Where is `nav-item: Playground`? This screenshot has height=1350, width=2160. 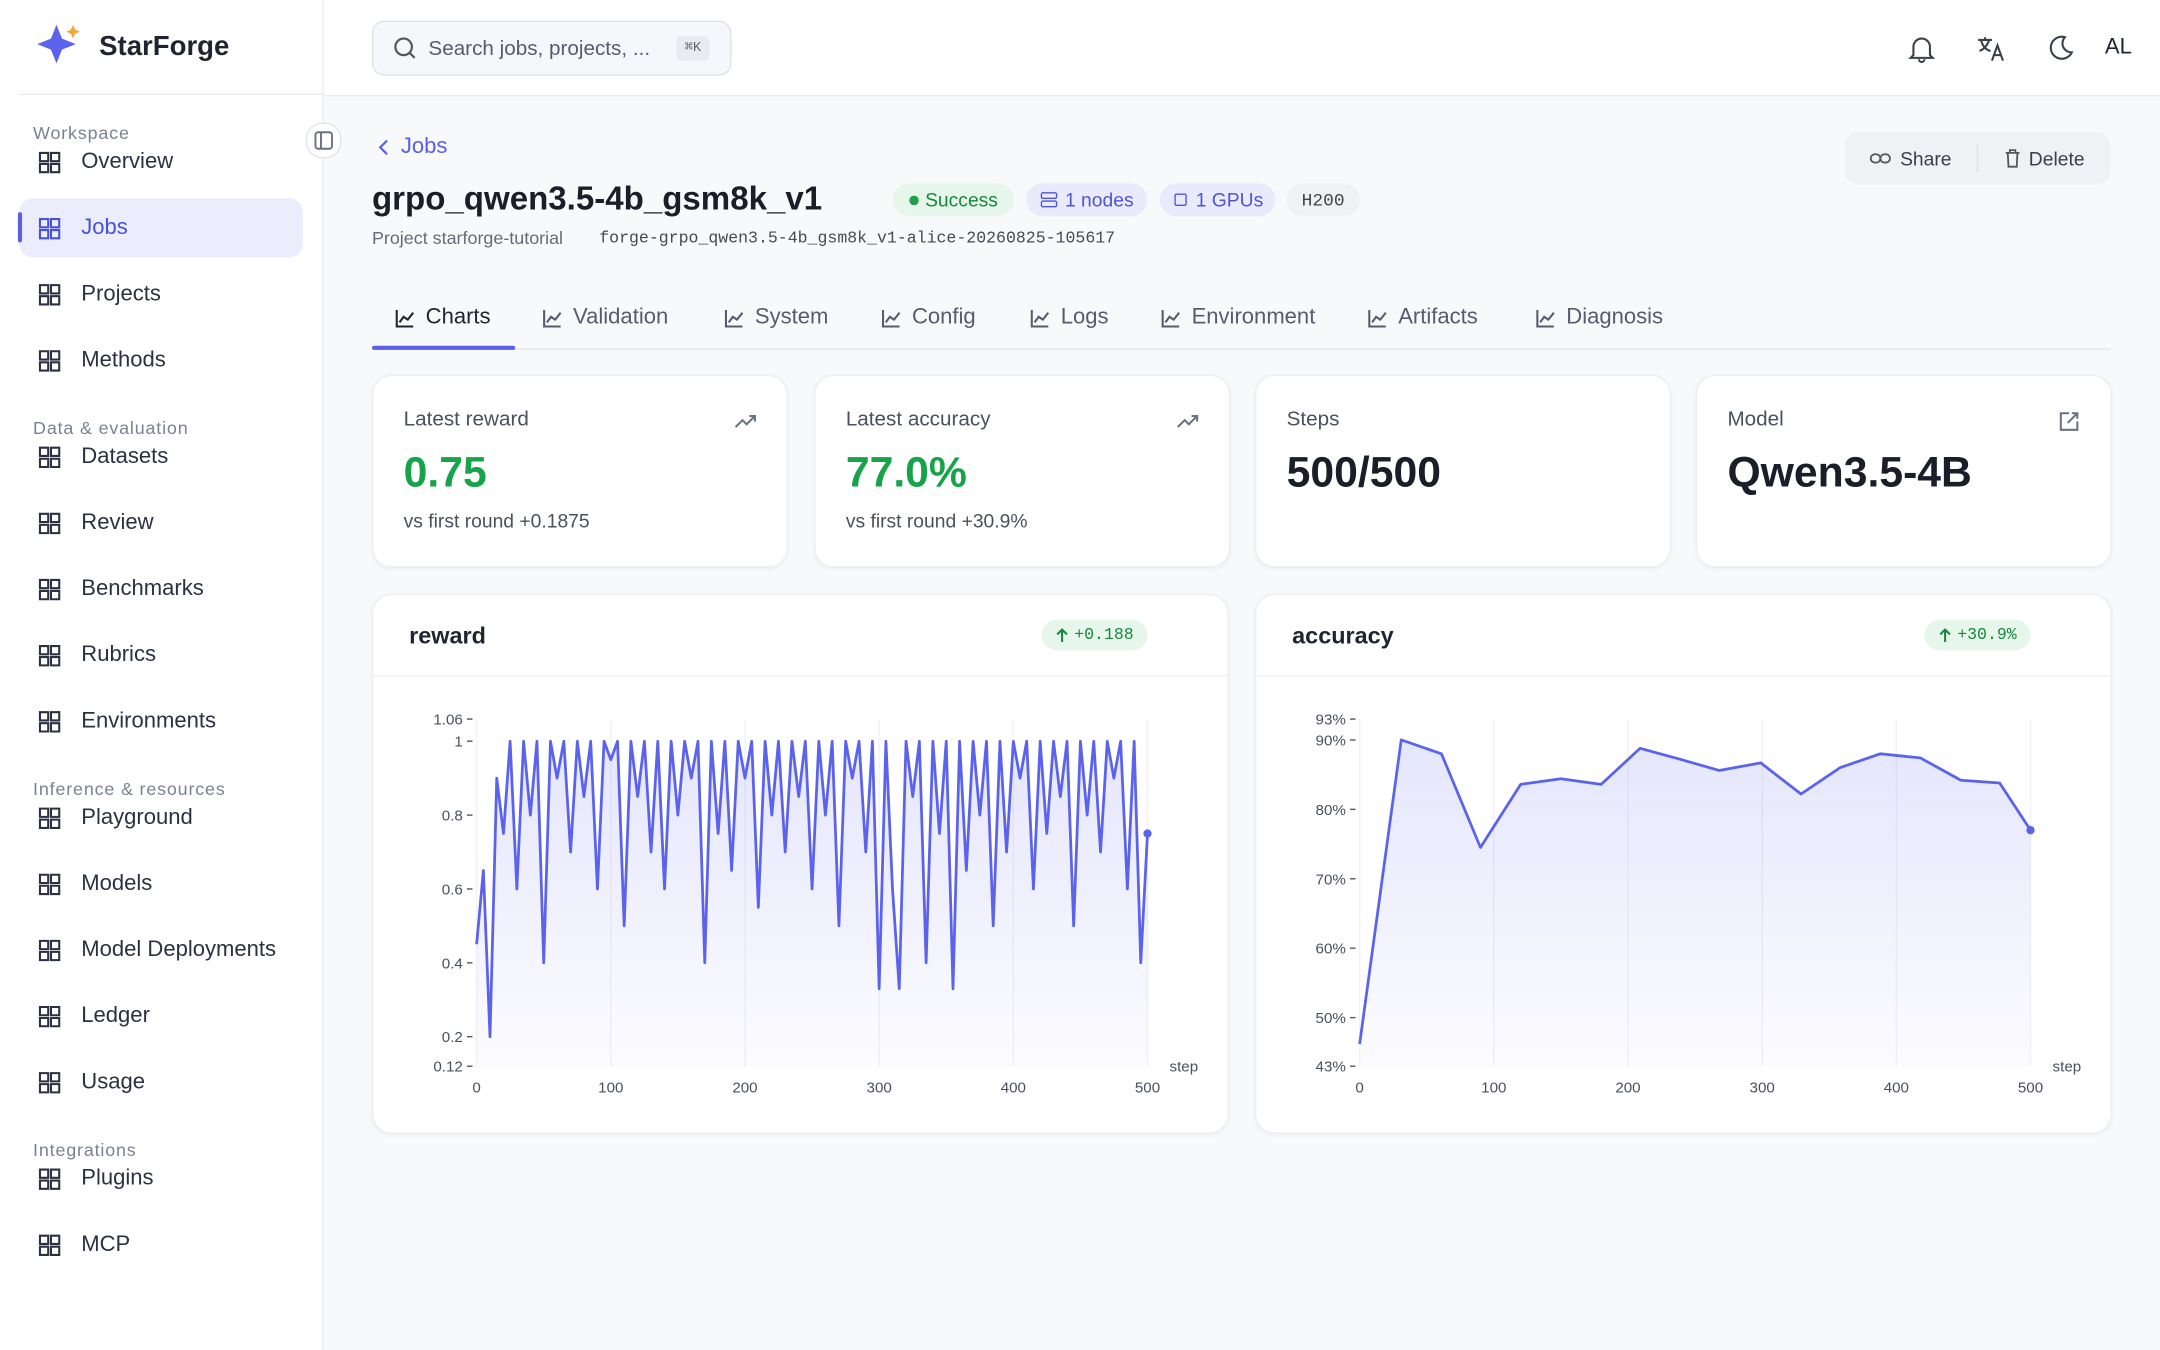 nav-item: Playground is located at coordinates (161, 817).